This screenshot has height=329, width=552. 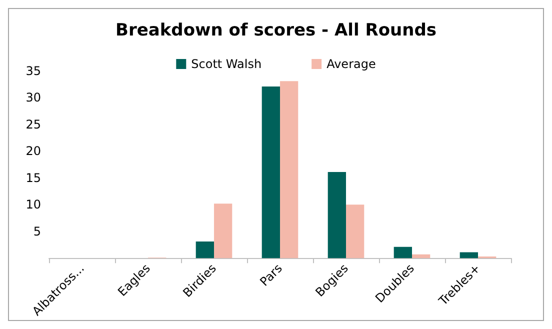 I want to click on y-tick-label: 5, so click(x=37, y=231).